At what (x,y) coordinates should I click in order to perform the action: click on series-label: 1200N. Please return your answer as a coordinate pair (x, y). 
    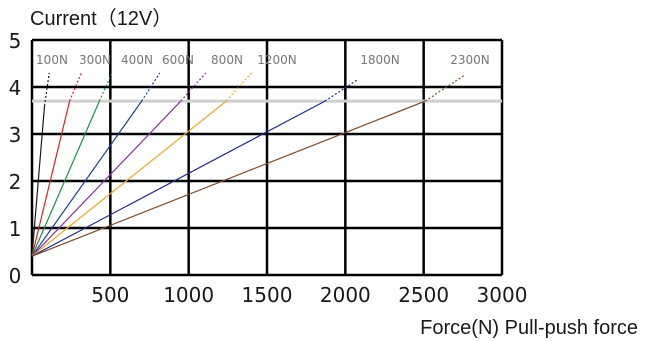
    Looking at the image, I should click on (277, 60).